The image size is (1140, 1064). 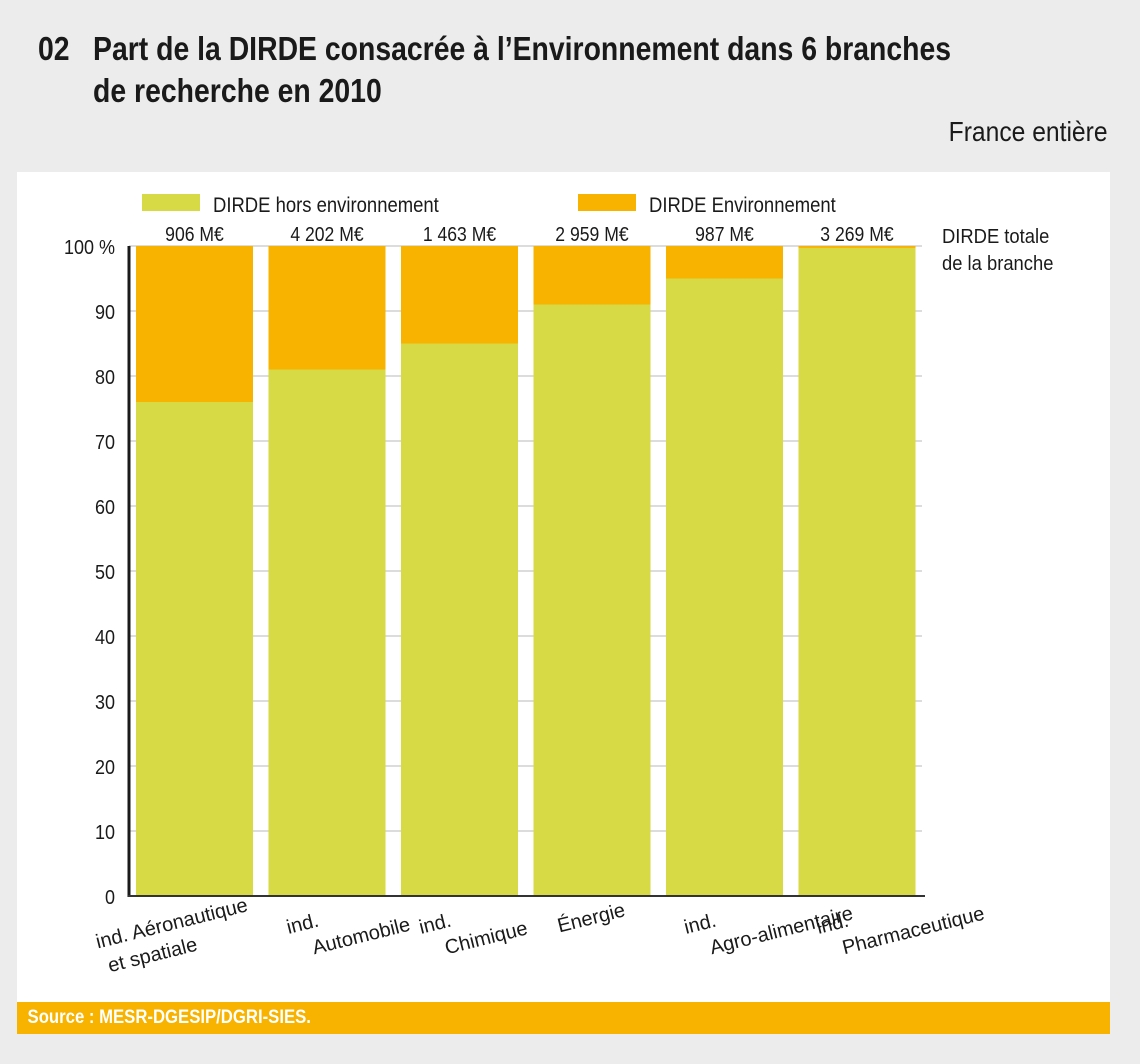 I want to click on y-tick-label: 70, so click(x=105, y=443).